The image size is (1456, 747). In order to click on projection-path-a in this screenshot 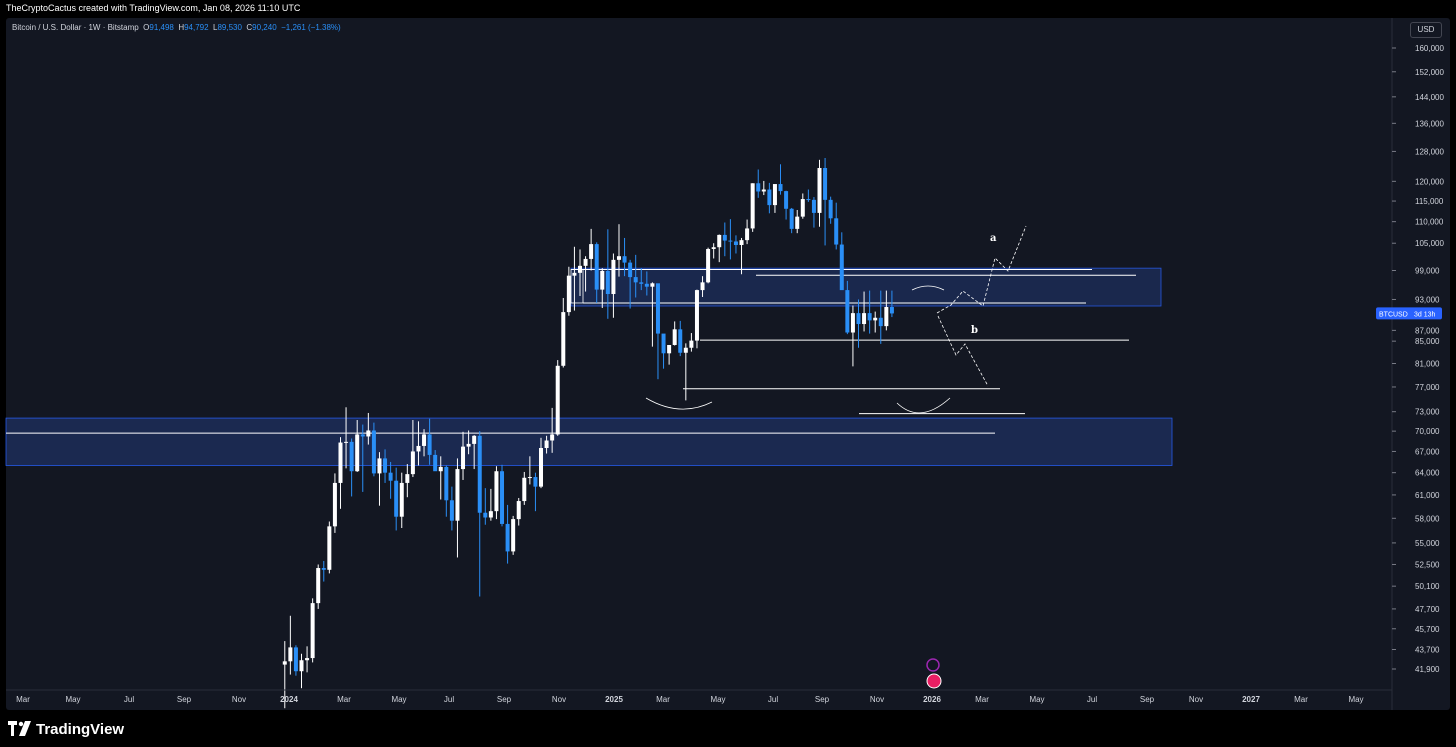, I will do `click(981, 269)`.